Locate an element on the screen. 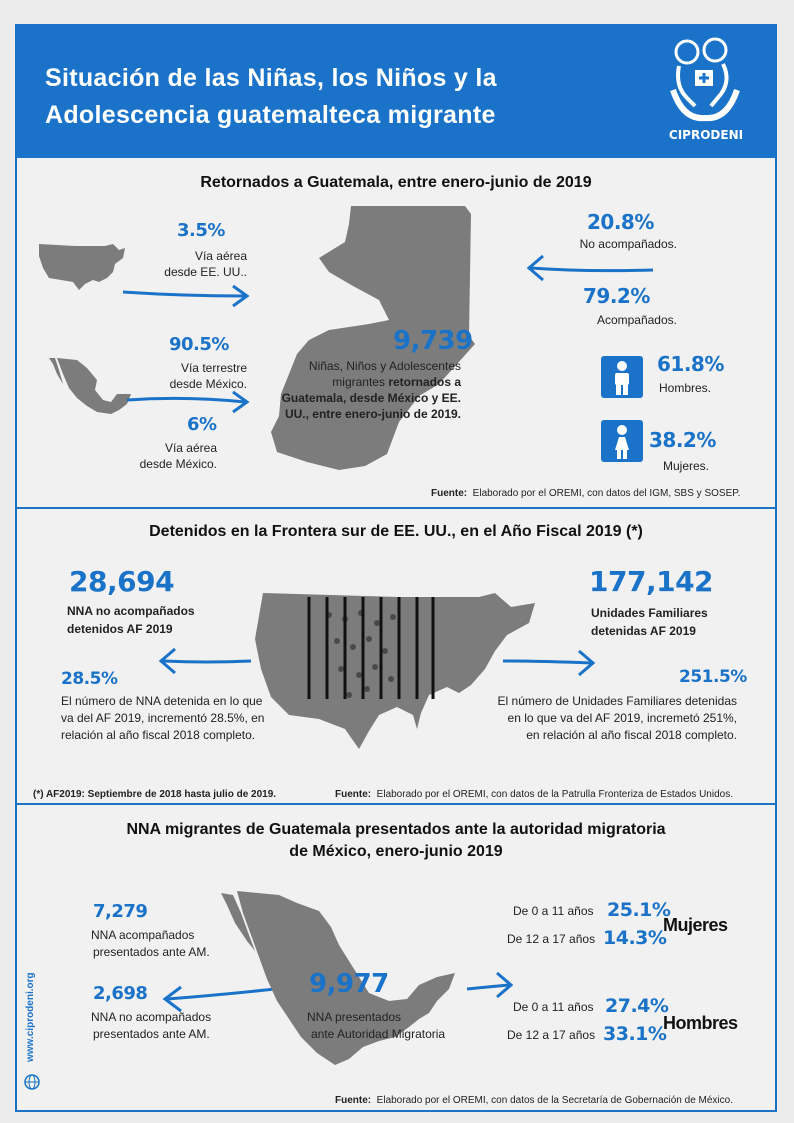 The width and height of the screenshot is (794, 1123). women-percent: 38.2% is located at coordinates (682, 440).